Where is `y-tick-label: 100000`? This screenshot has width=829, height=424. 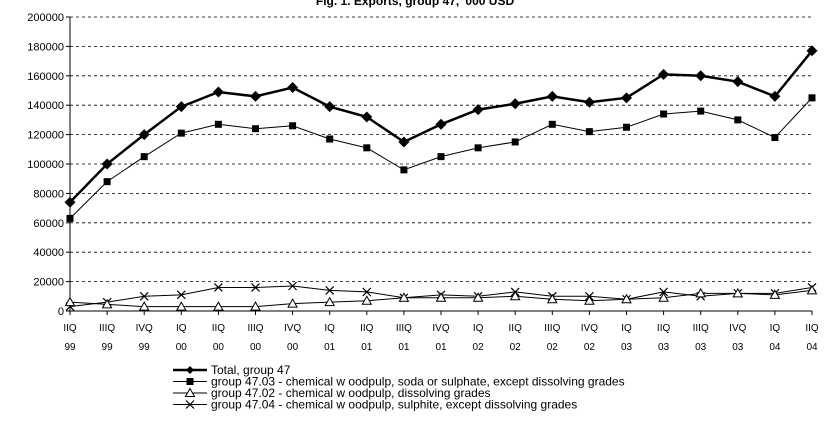
y-tick-label: 100000 is located at coordinates (45, 165).